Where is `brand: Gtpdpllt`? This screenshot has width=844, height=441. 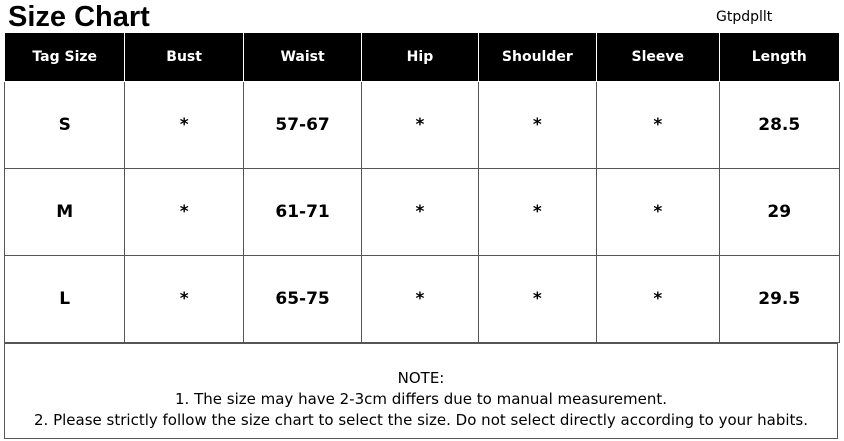
brand: Gtpdpllt is located at coordinates (744, 17).